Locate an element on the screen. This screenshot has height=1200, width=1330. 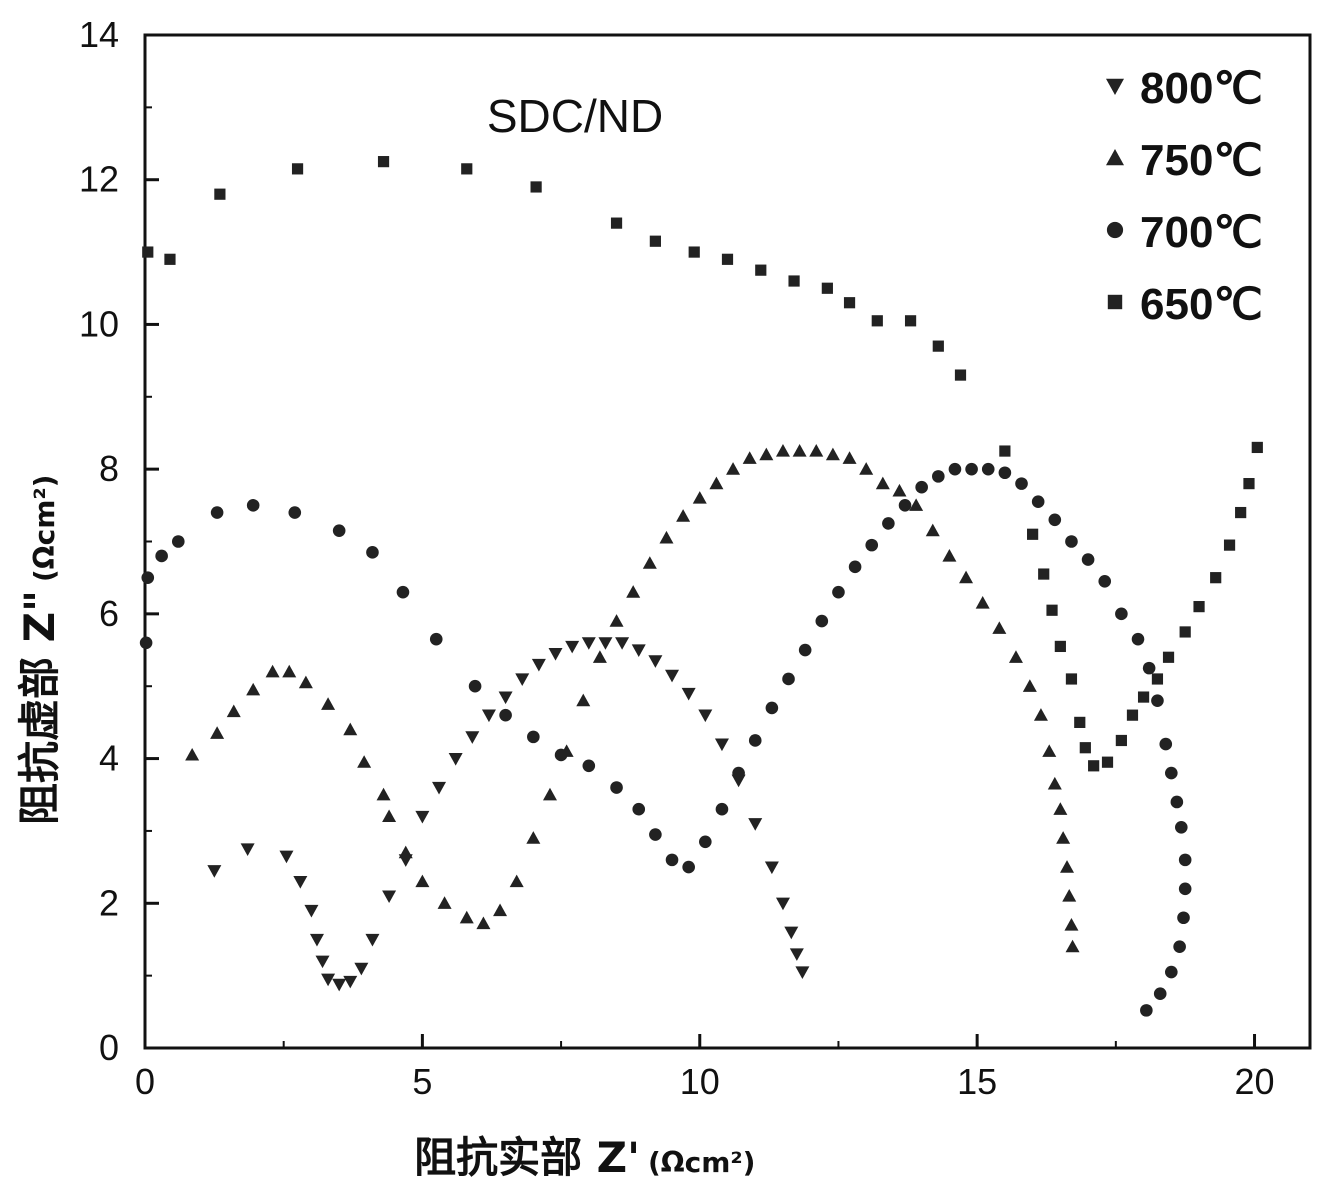
x-tick-label: 15 is located at coordinates (977, 1081).